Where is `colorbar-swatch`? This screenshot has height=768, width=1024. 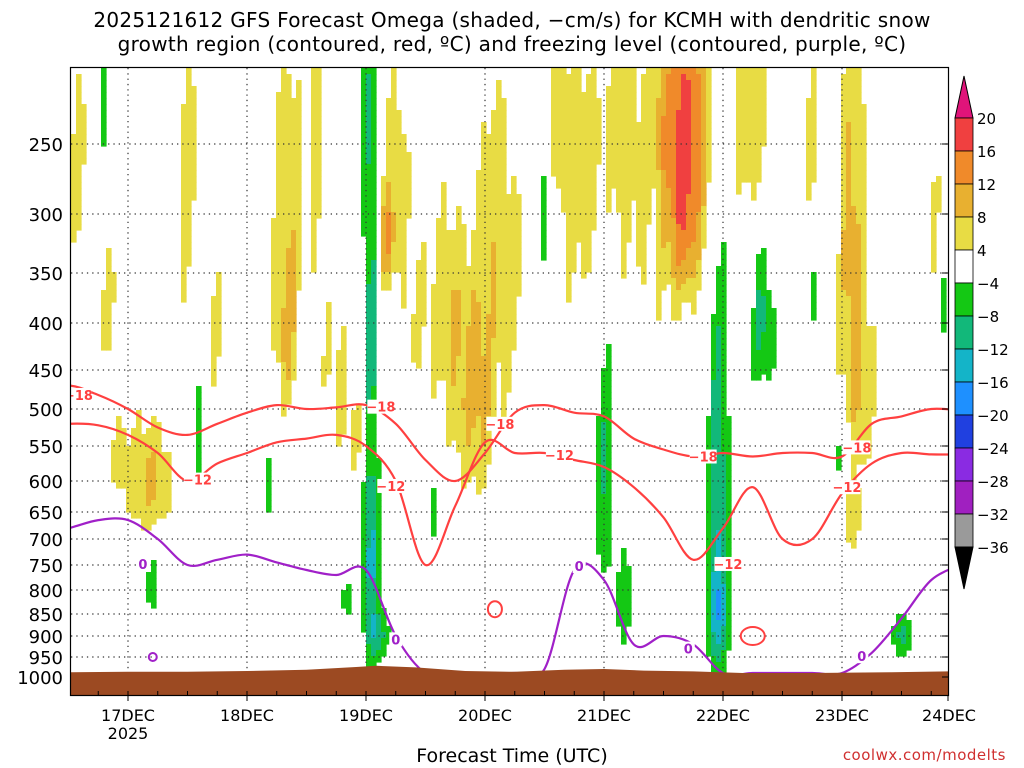 colorbar-swatch is located at coordinates (964, 530).